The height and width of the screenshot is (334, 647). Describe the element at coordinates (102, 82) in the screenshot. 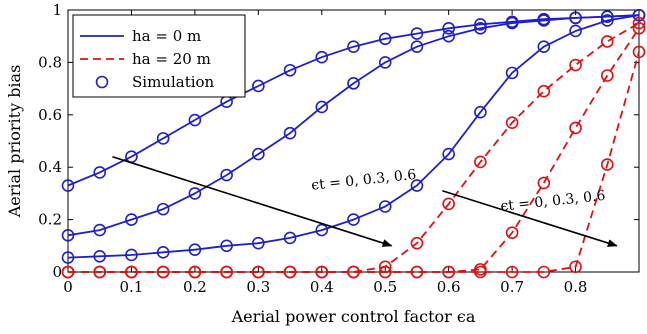

I see `legend-marker` at that location.